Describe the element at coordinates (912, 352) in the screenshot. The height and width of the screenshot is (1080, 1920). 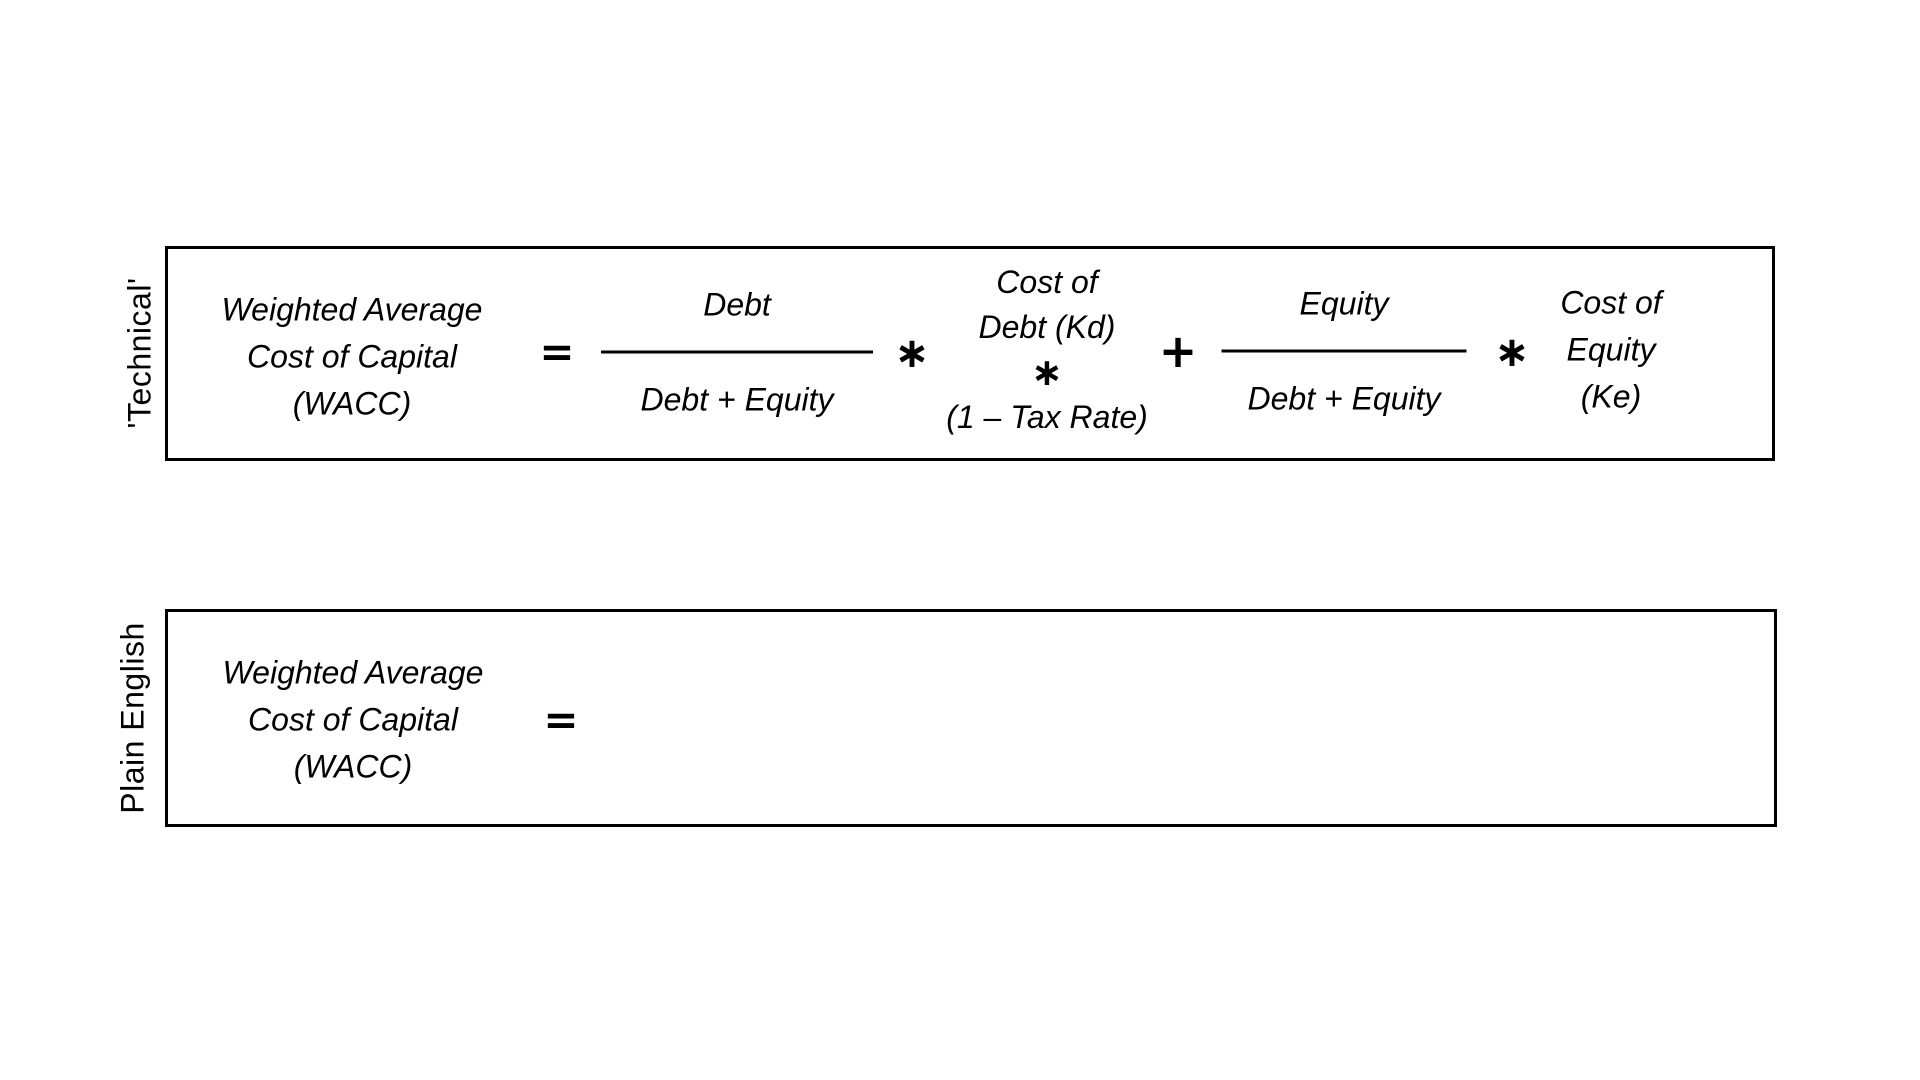
I see `multiply-operator-1: ∗` at that location.